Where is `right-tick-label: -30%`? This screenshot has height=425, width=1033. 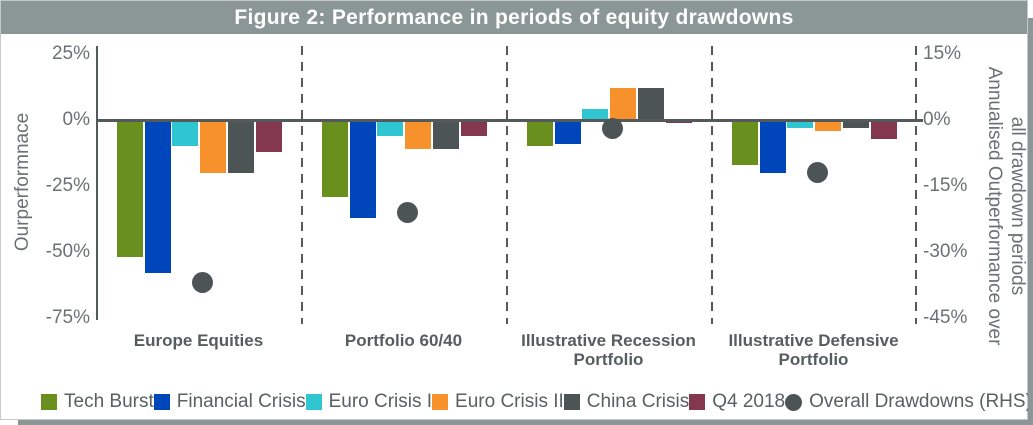
right-tick-label: -30% is located at coordinates (945, 251).